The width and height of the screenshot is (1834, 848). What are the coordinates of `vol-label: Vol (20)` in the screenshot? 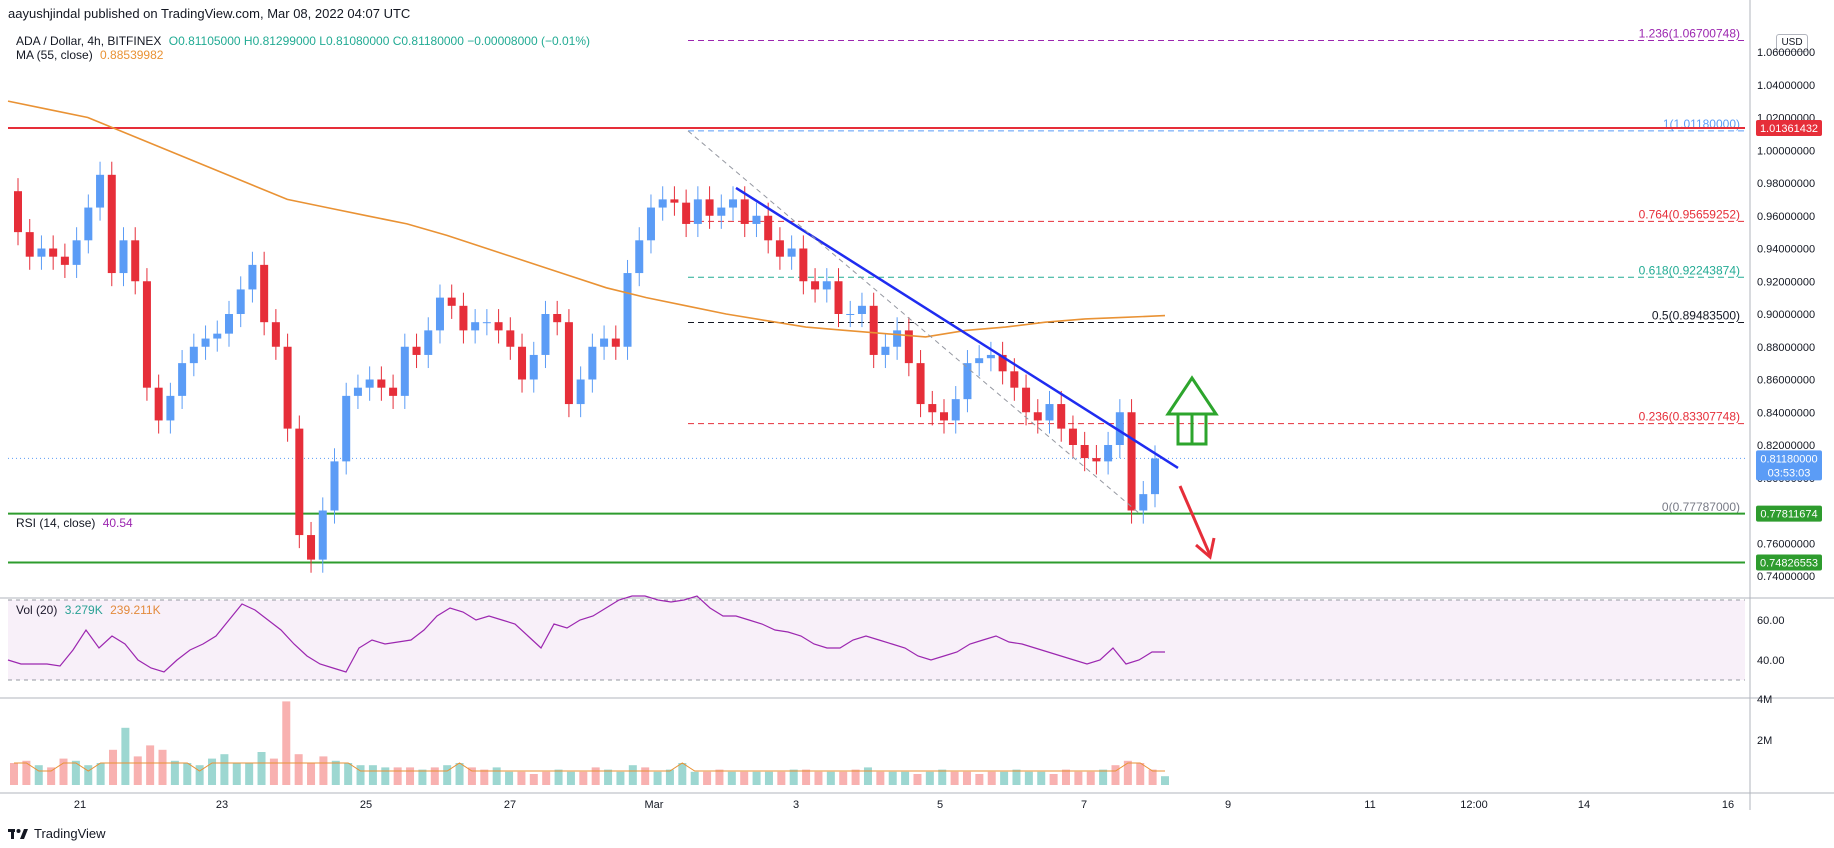 It's located at (37, 610).